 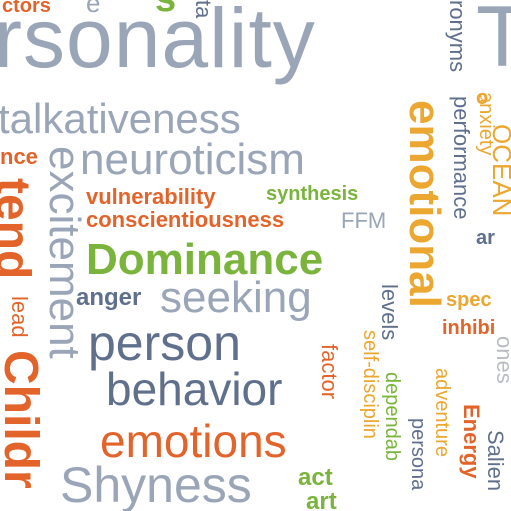 What do you see at coordinates (499, 170) in the screenshot?
I see `word-OCEAN: OCEAN` at bounding box center [499, 170].